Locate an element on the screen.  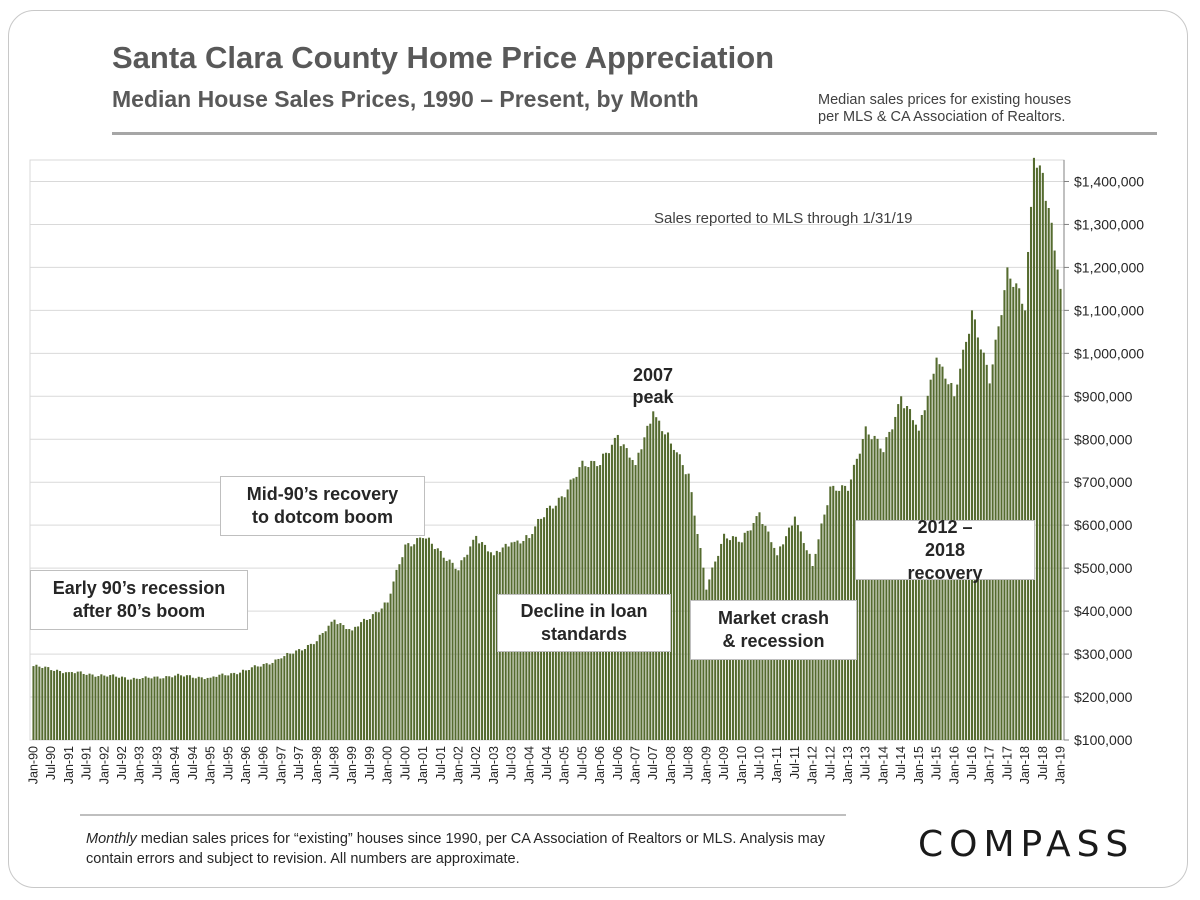
x-tick-label: Jan-06 is located at coordinates (600, 765).